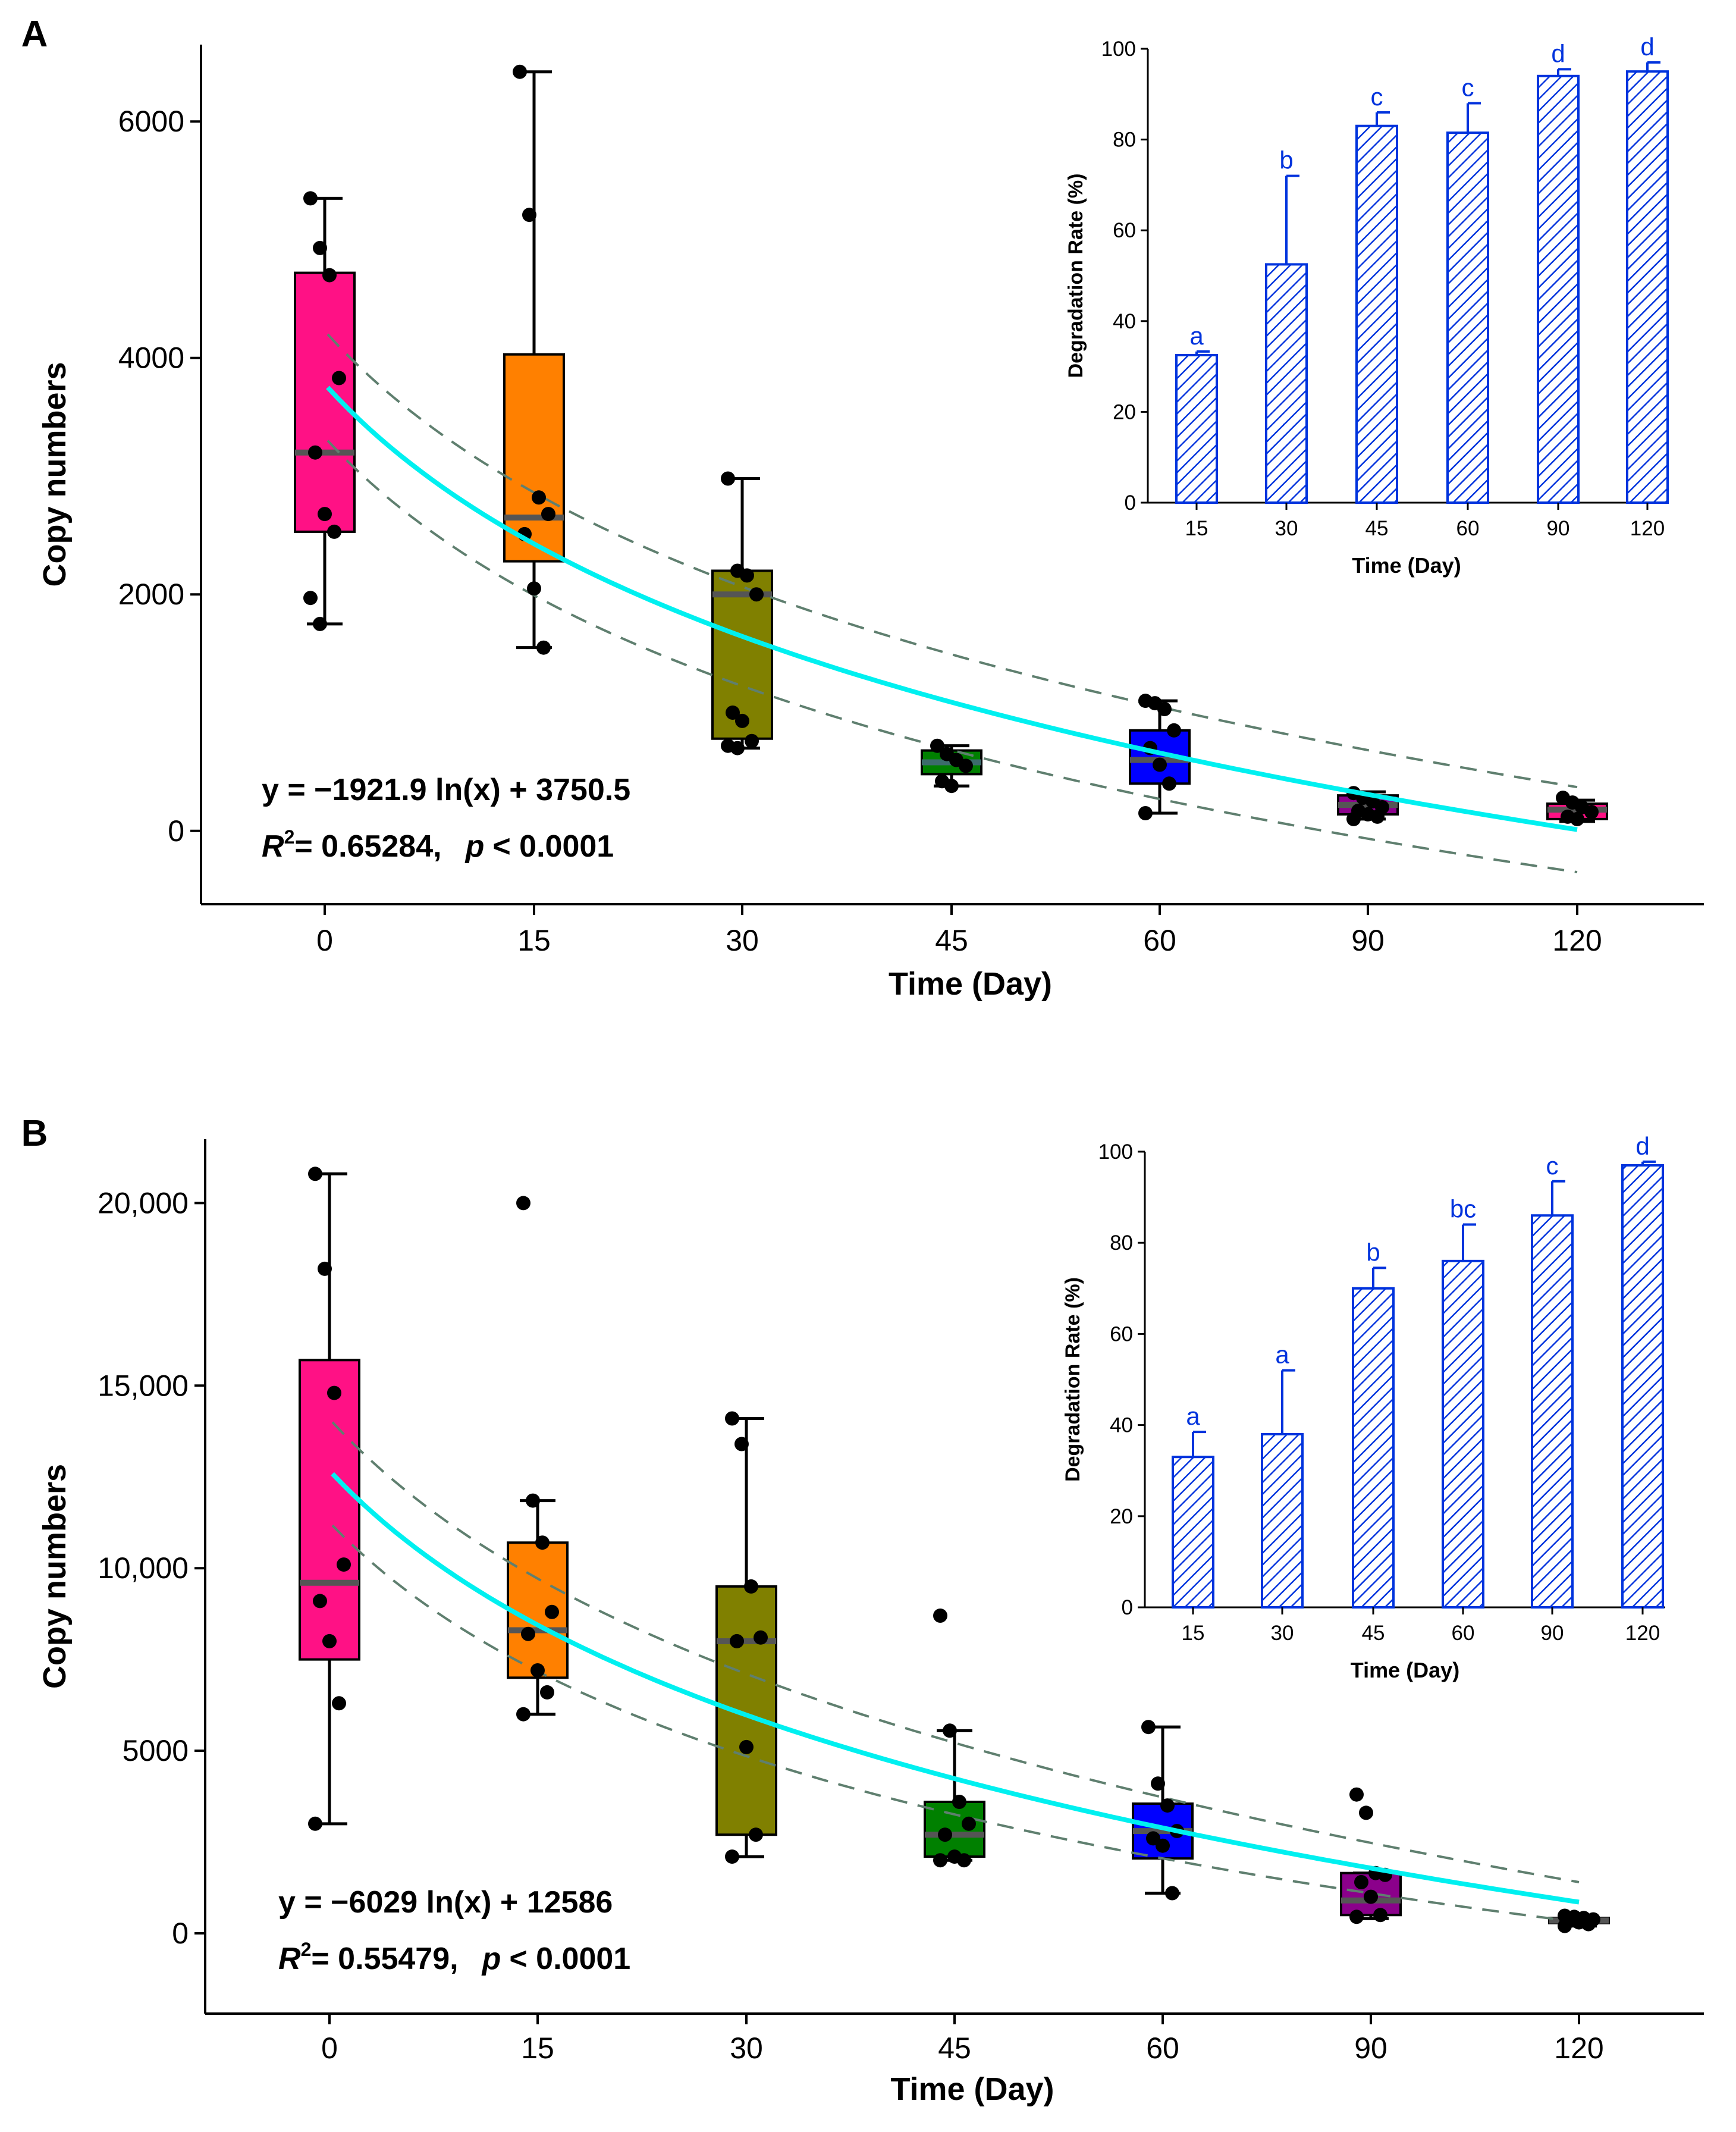  What do you see at coordinates (367, 846) in the screenshot?
I see `r-value: = 0.65284,` at bounding box center [367, 846].